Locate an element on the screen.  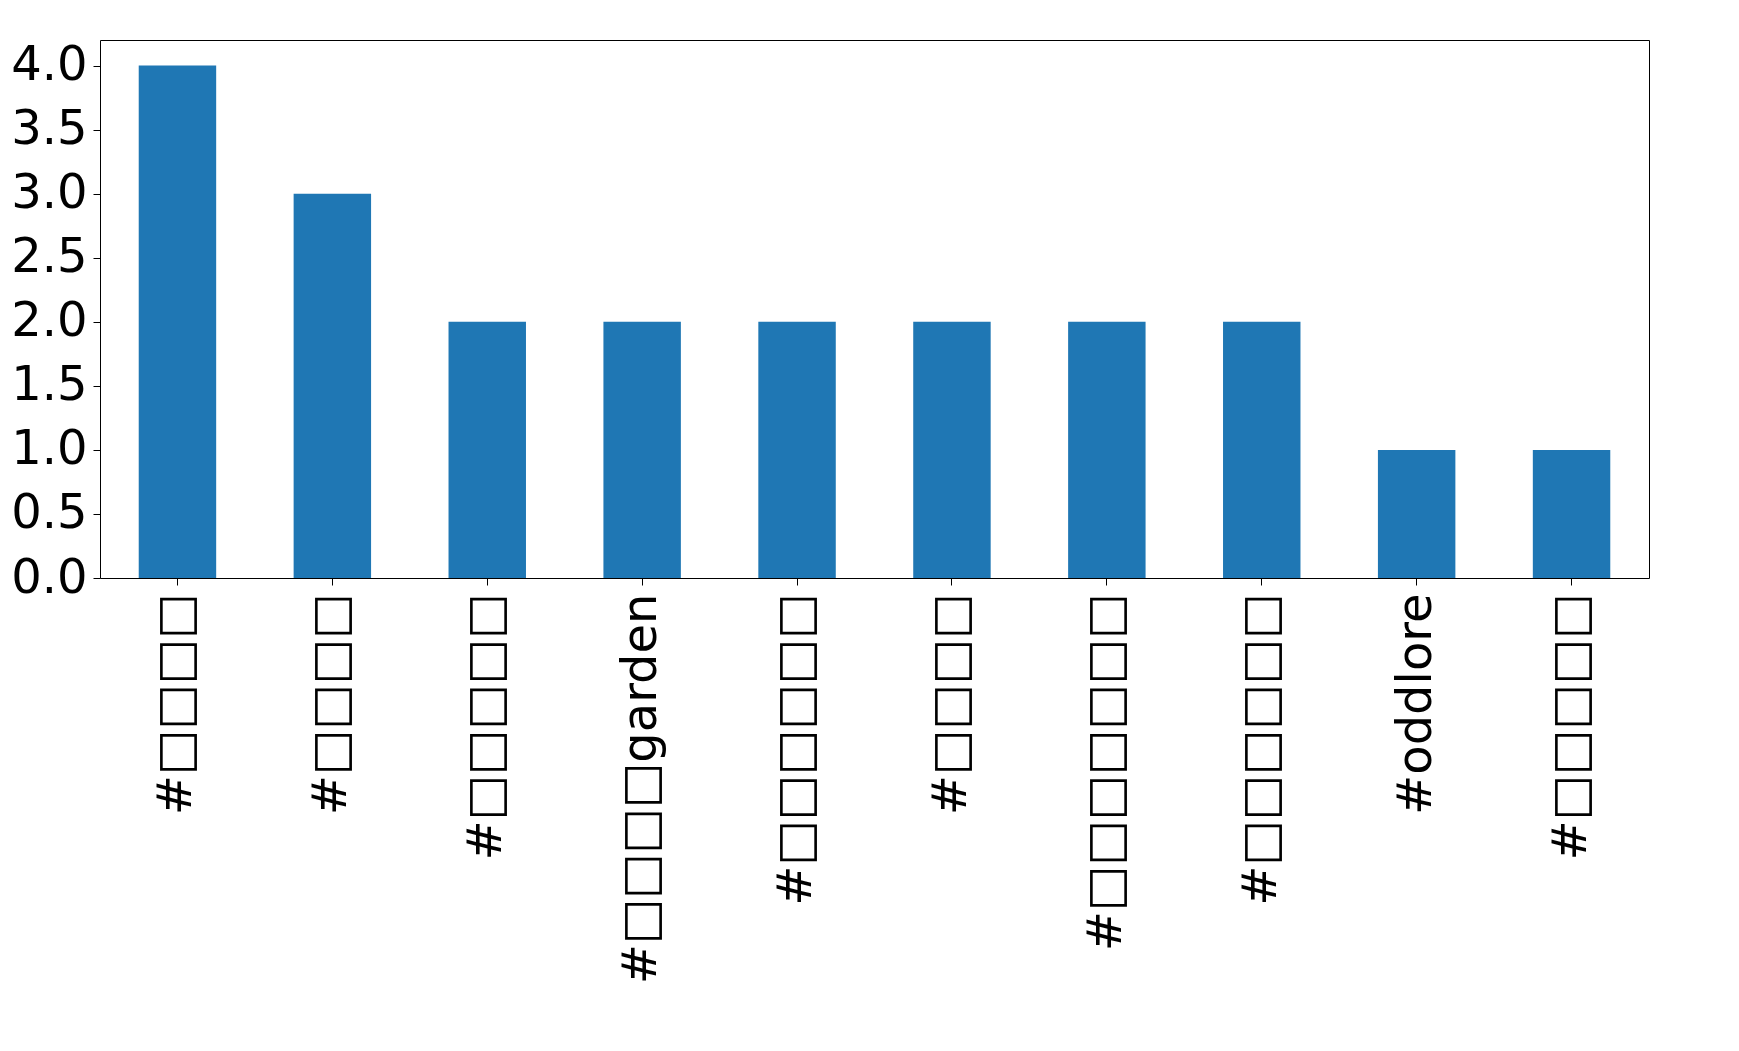
x-tick-label: #□□□□garden is located at coordinates (639, 789).